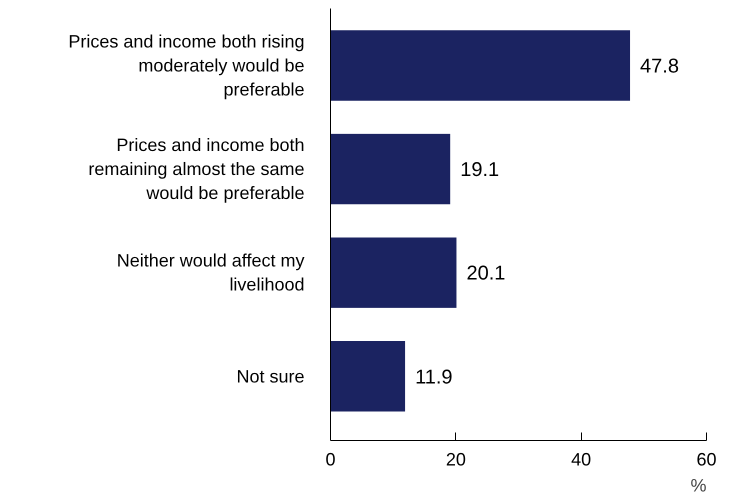 The height and width of the screenshot is (500, 746). I want to click on y-tick-label: Neither would affect my livelihood, so click(210, 272).